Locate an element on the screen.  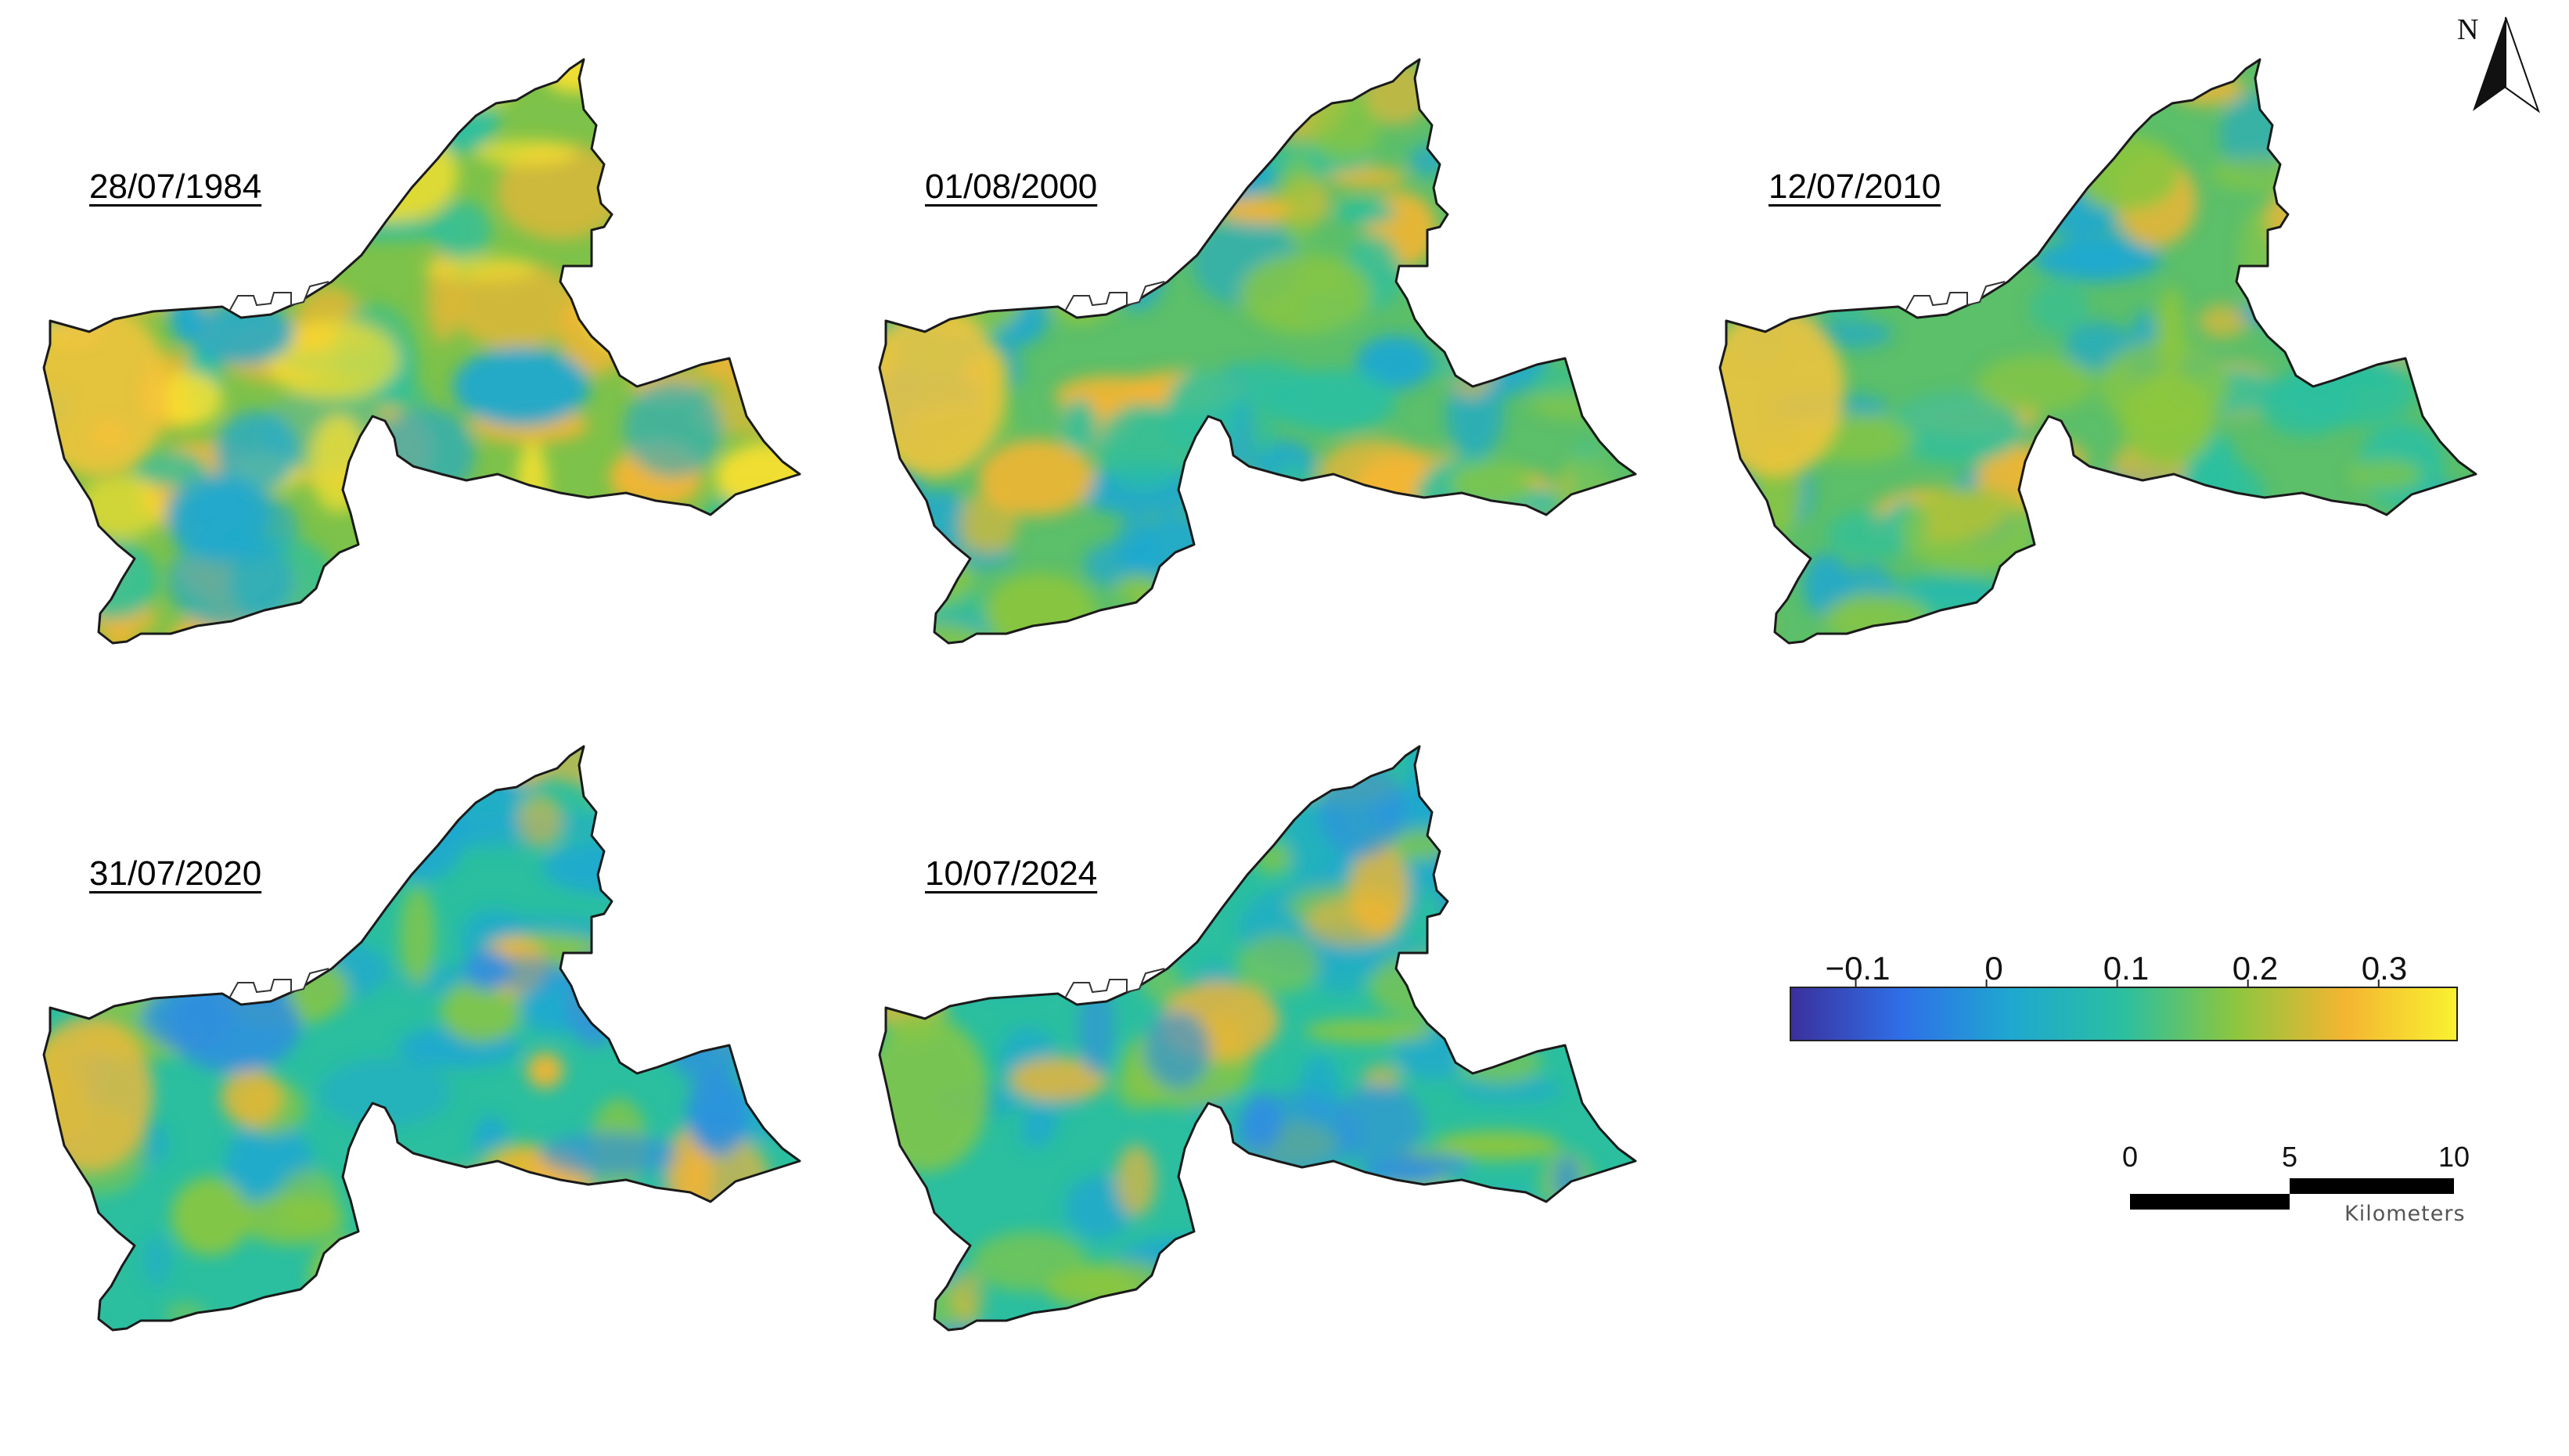
panel-date-label-2024: 10/07/2024 is located at coordinates (1011, 873).